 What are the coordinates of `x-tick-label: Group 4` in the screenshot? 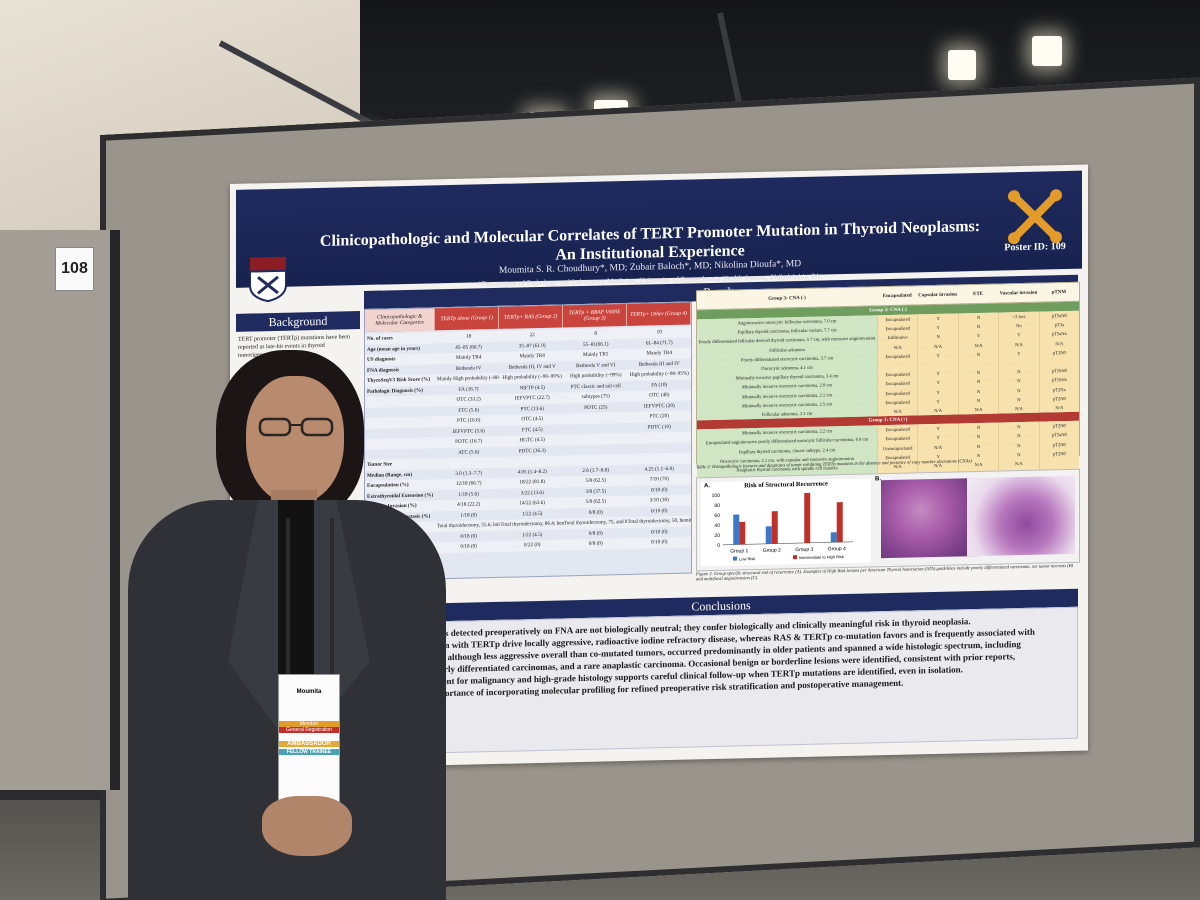 It's located at (837, 549).